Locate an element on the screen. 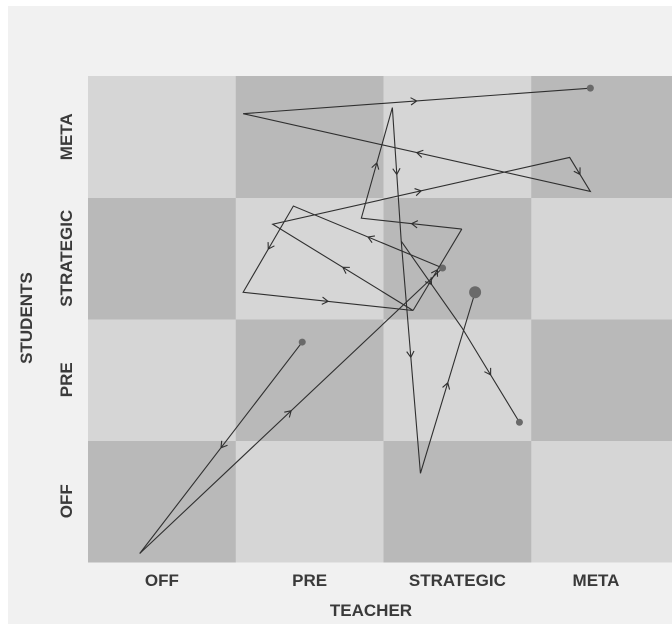  grid-cell-strategic-strategic is located at coordinates (457, 258).